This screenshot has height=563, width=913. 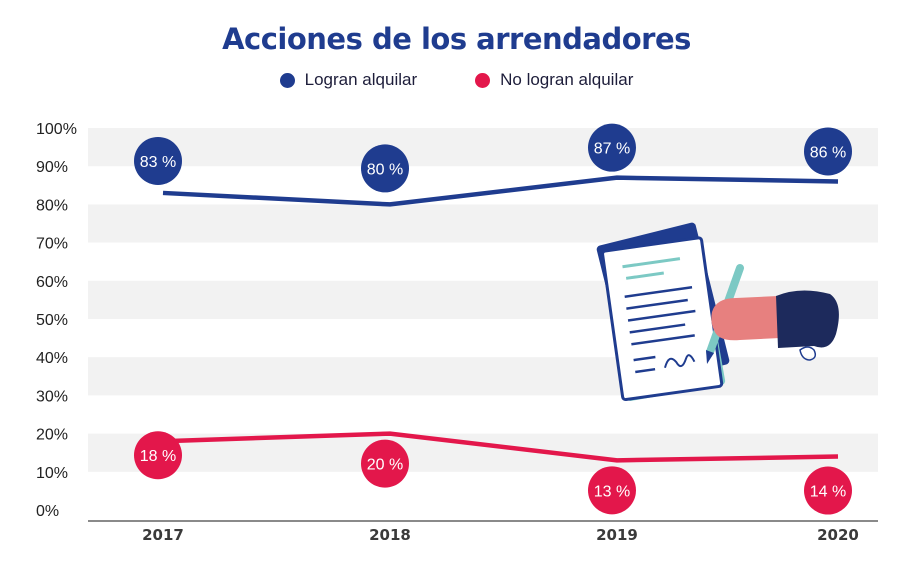 I want to click on data-label: 80 %, so click(x=385, y=169).